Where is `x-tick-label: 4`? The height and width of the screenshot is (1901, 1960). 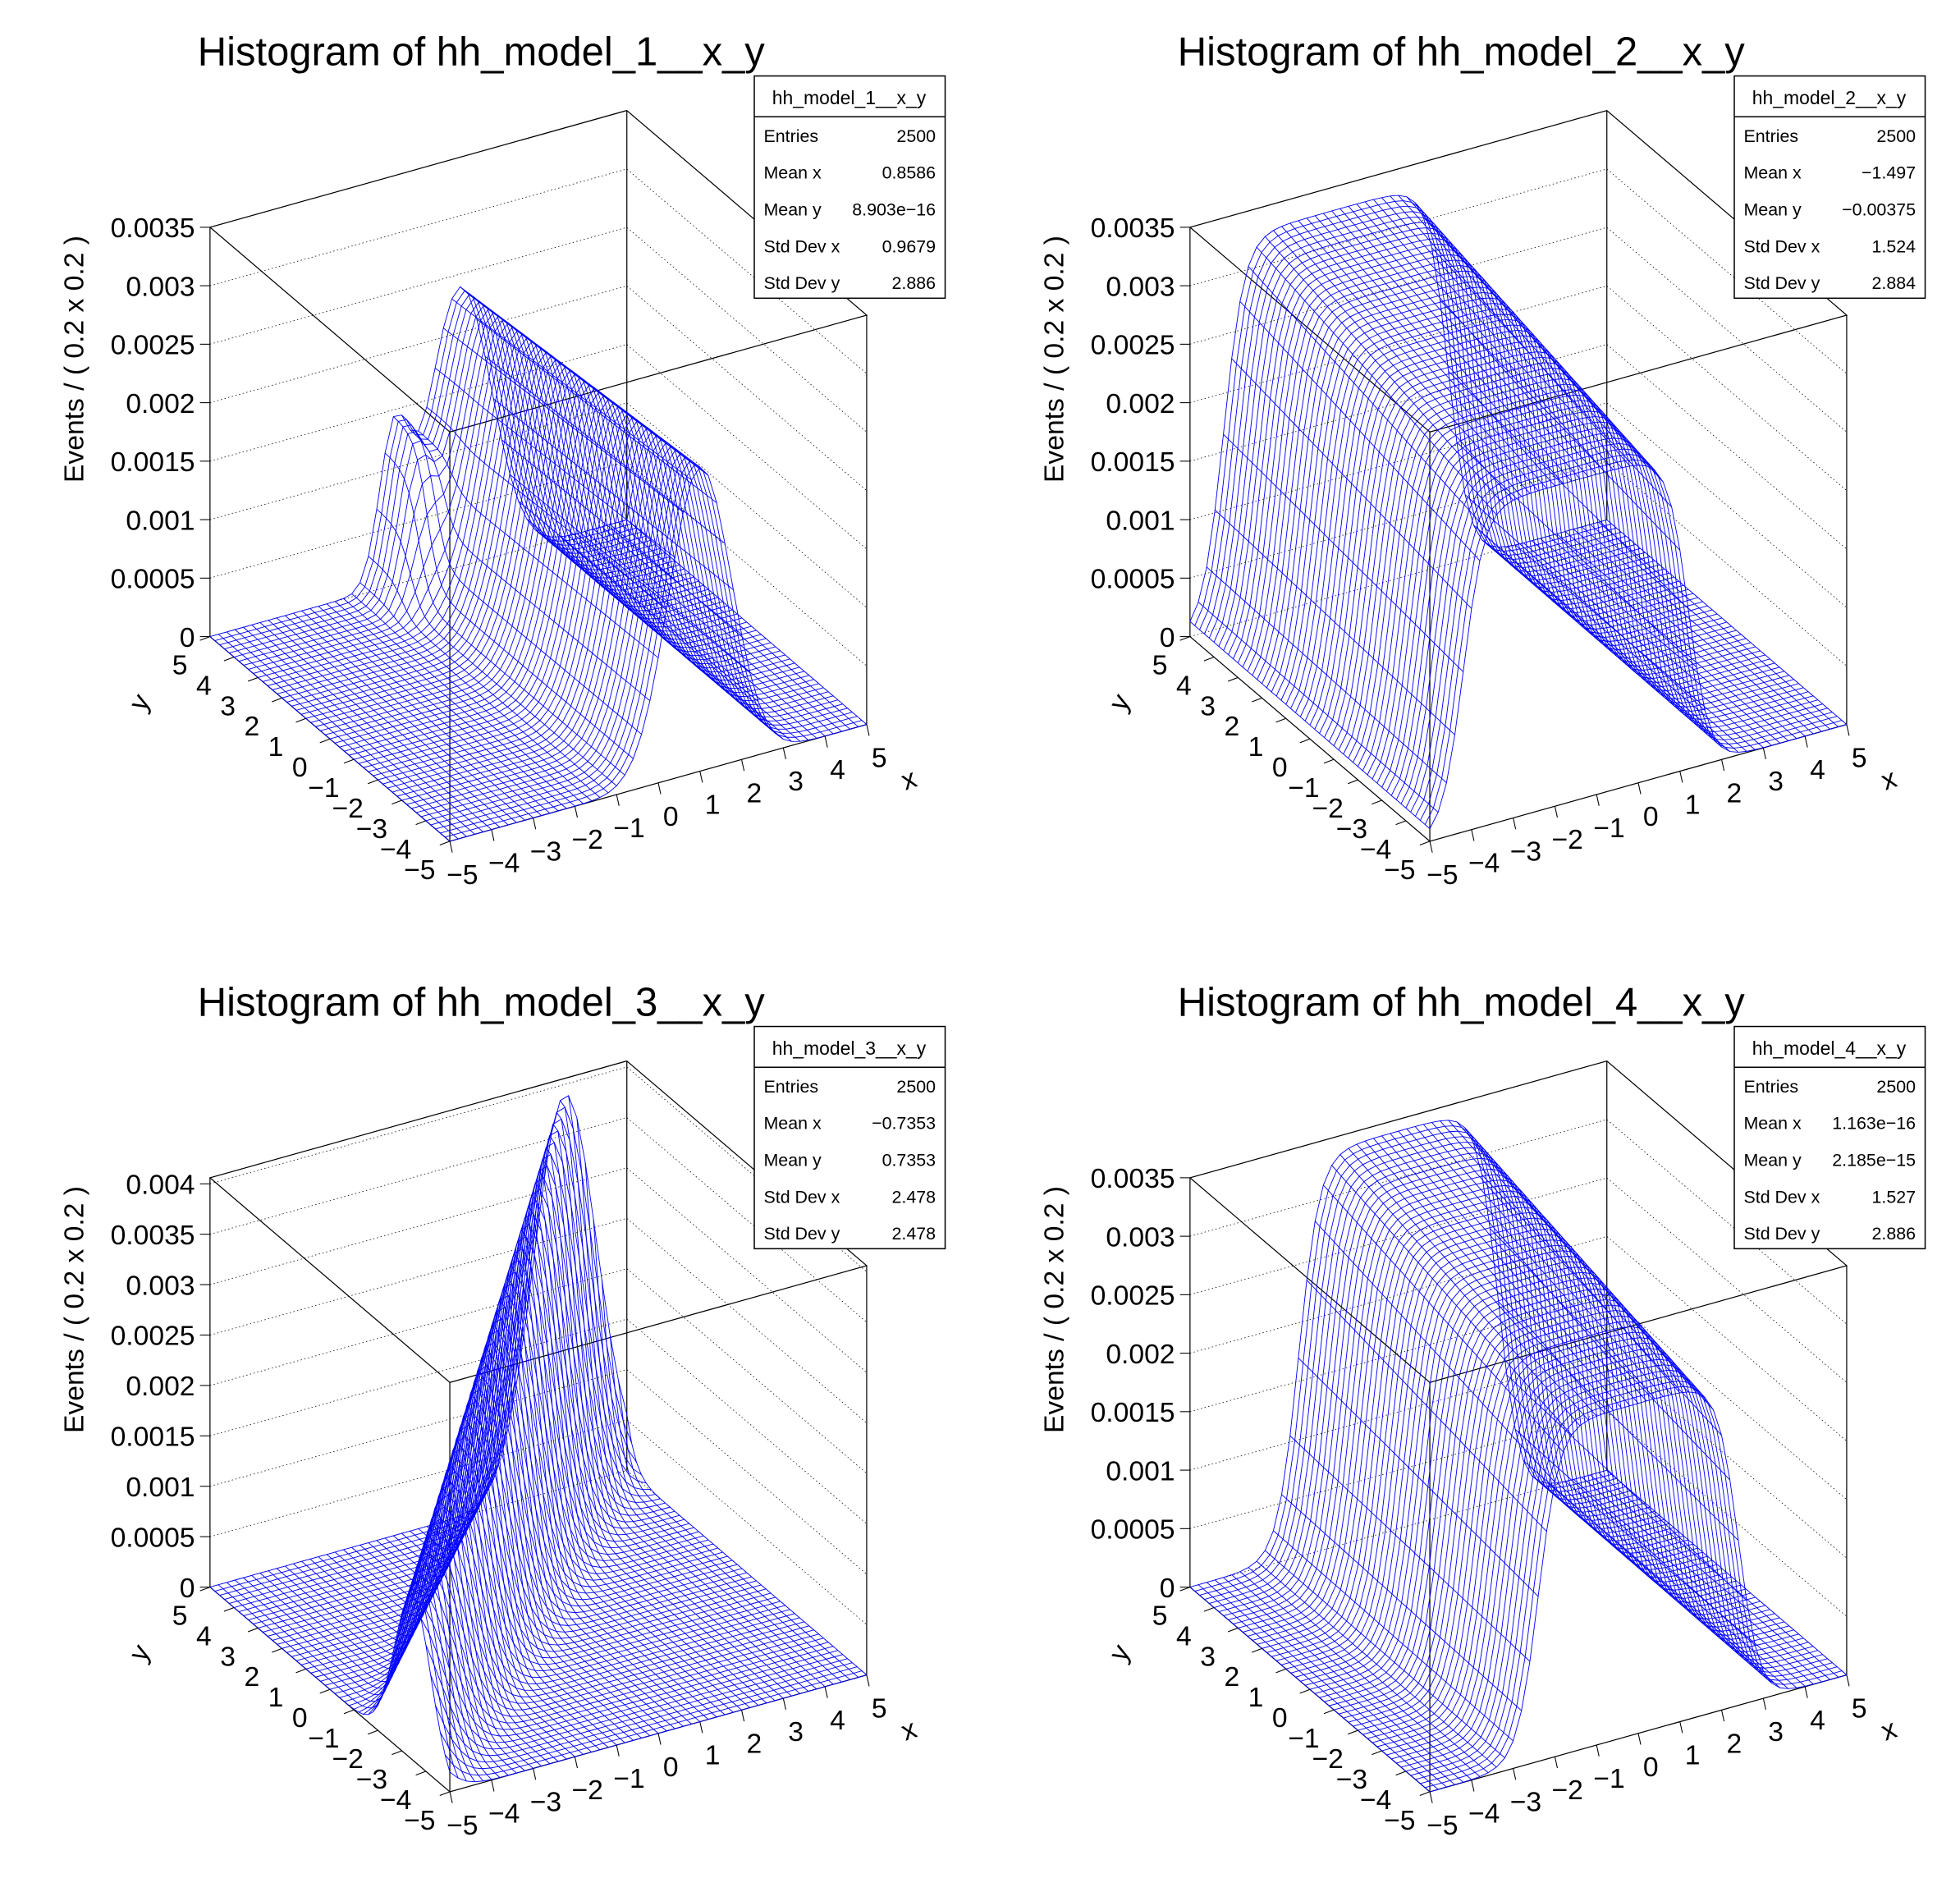
x-tick-label: 4 is located at coordinates (837, 1721).